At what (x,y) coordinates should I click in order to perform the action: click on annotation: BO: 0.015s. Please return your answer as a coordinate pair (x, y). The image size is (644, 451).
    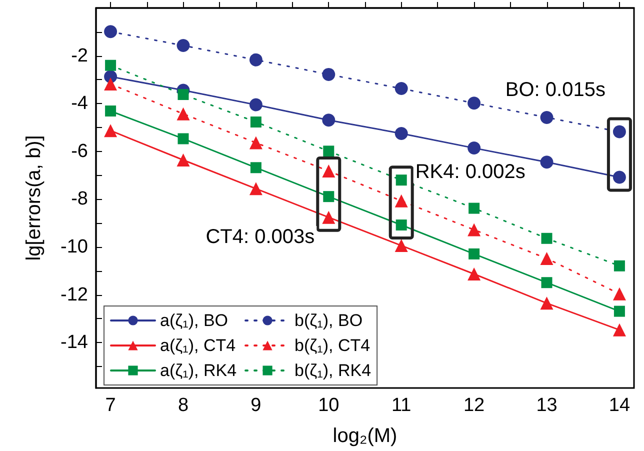
    Looking at the image, I should click on (555, 89).